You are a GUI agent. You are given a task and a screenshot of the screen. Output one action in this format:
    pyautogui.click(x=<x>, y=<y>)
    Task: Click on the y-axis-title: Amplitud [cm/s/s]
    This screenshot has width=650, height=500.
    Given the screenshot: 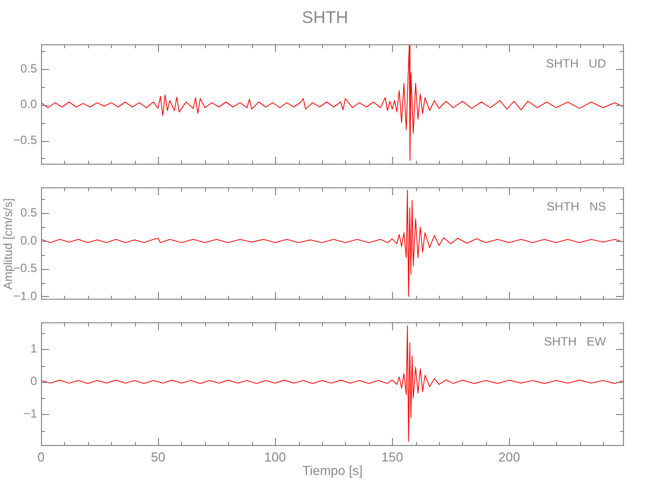 What is the action you would take?
    pyautogui.click(x=8, y=244)
    